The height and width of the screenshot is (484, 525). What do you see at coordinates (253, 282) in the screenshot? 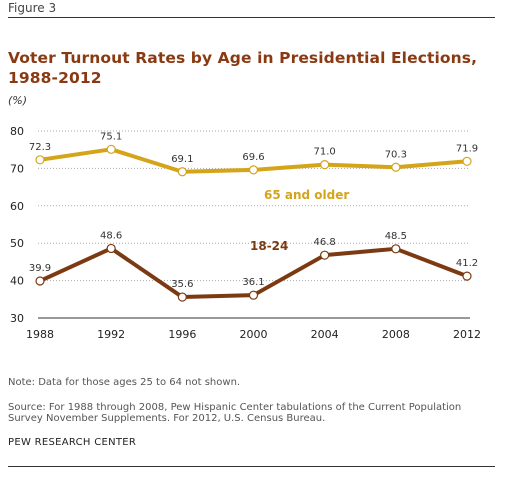
I see `data-label: 36.1` at bounding box center [253, 282].